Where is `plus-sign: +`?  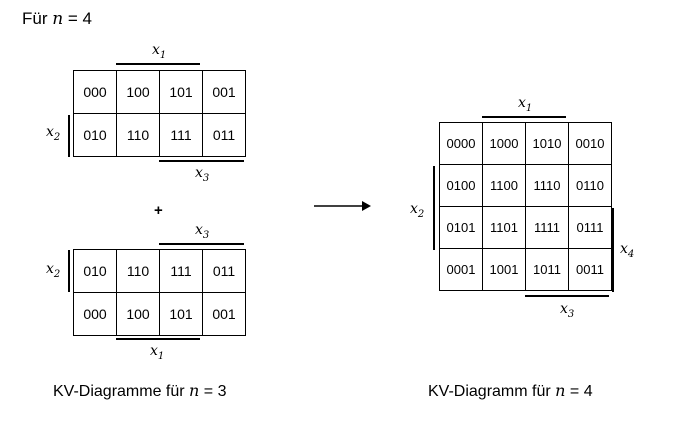 plus-sign: + is located at coordinates (158, 210).